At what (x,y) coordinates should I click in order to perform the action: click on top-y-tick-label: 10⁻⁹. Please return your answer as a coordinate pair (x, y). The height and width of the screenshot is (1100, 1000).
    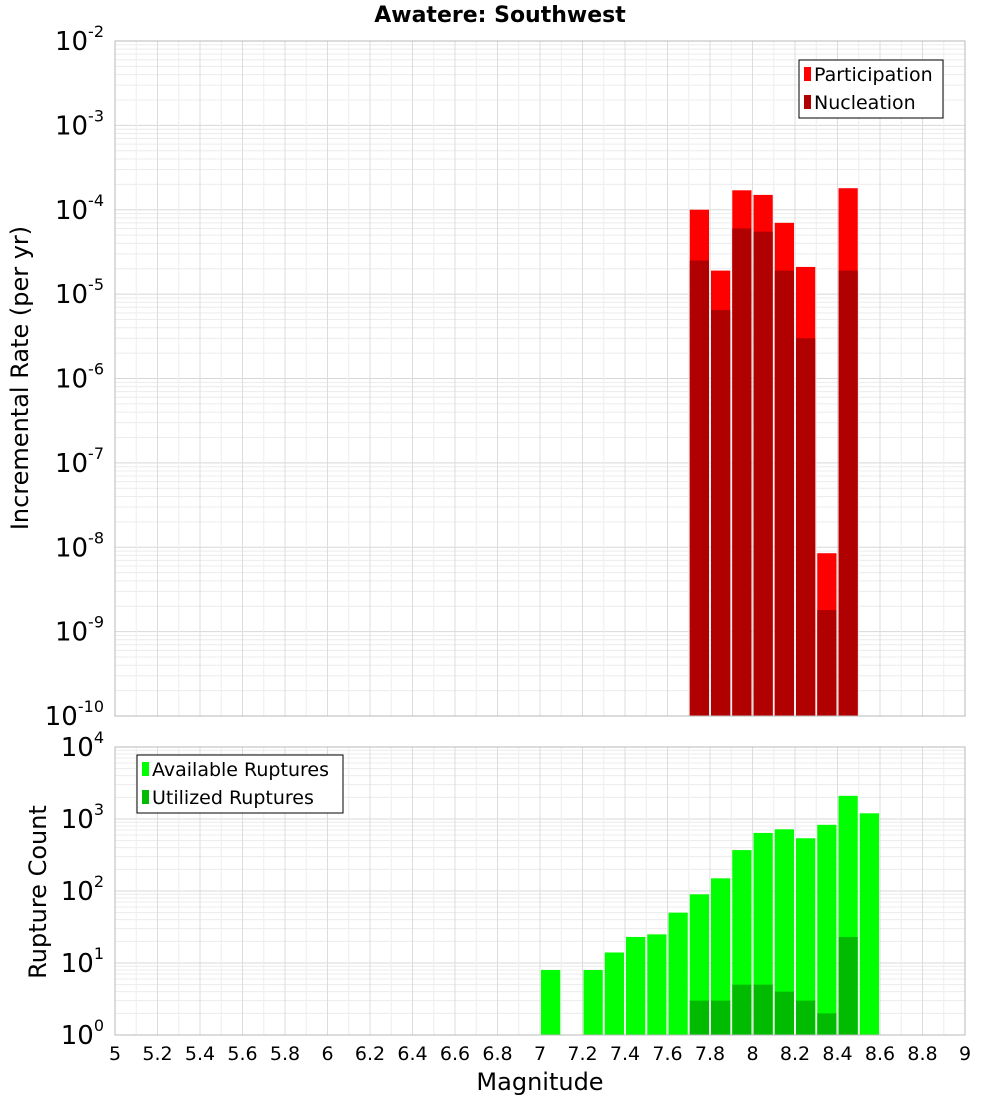
    Looking at the image, I should click on (79, 630).